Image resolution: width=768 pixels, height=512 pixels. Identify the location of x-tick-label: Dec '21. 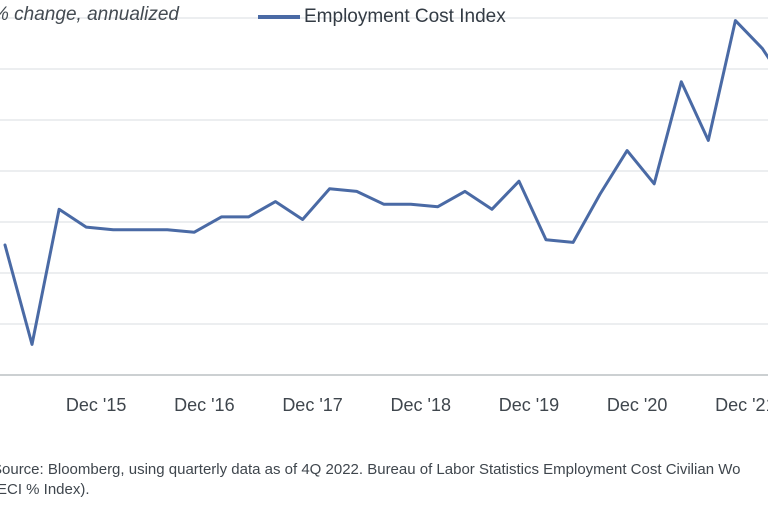
(741, 405).